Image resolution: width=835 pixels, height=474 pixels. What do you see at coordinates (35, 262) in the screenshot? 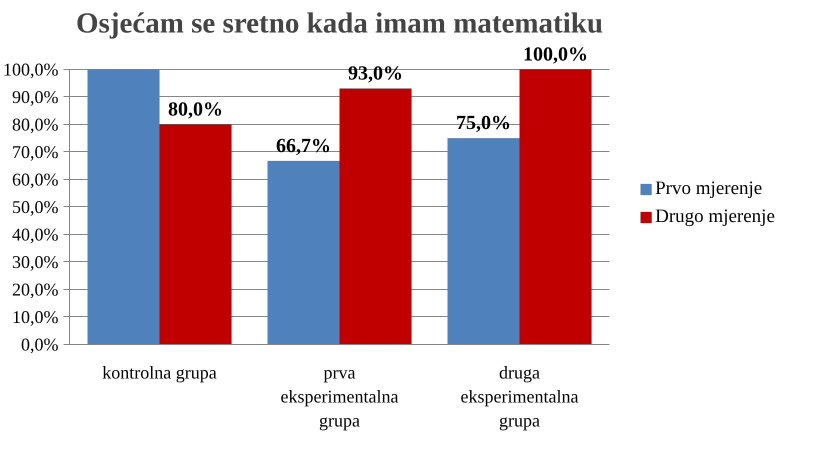
I see `y-tick-label: 30,0%` at bounding box center [35, 262].